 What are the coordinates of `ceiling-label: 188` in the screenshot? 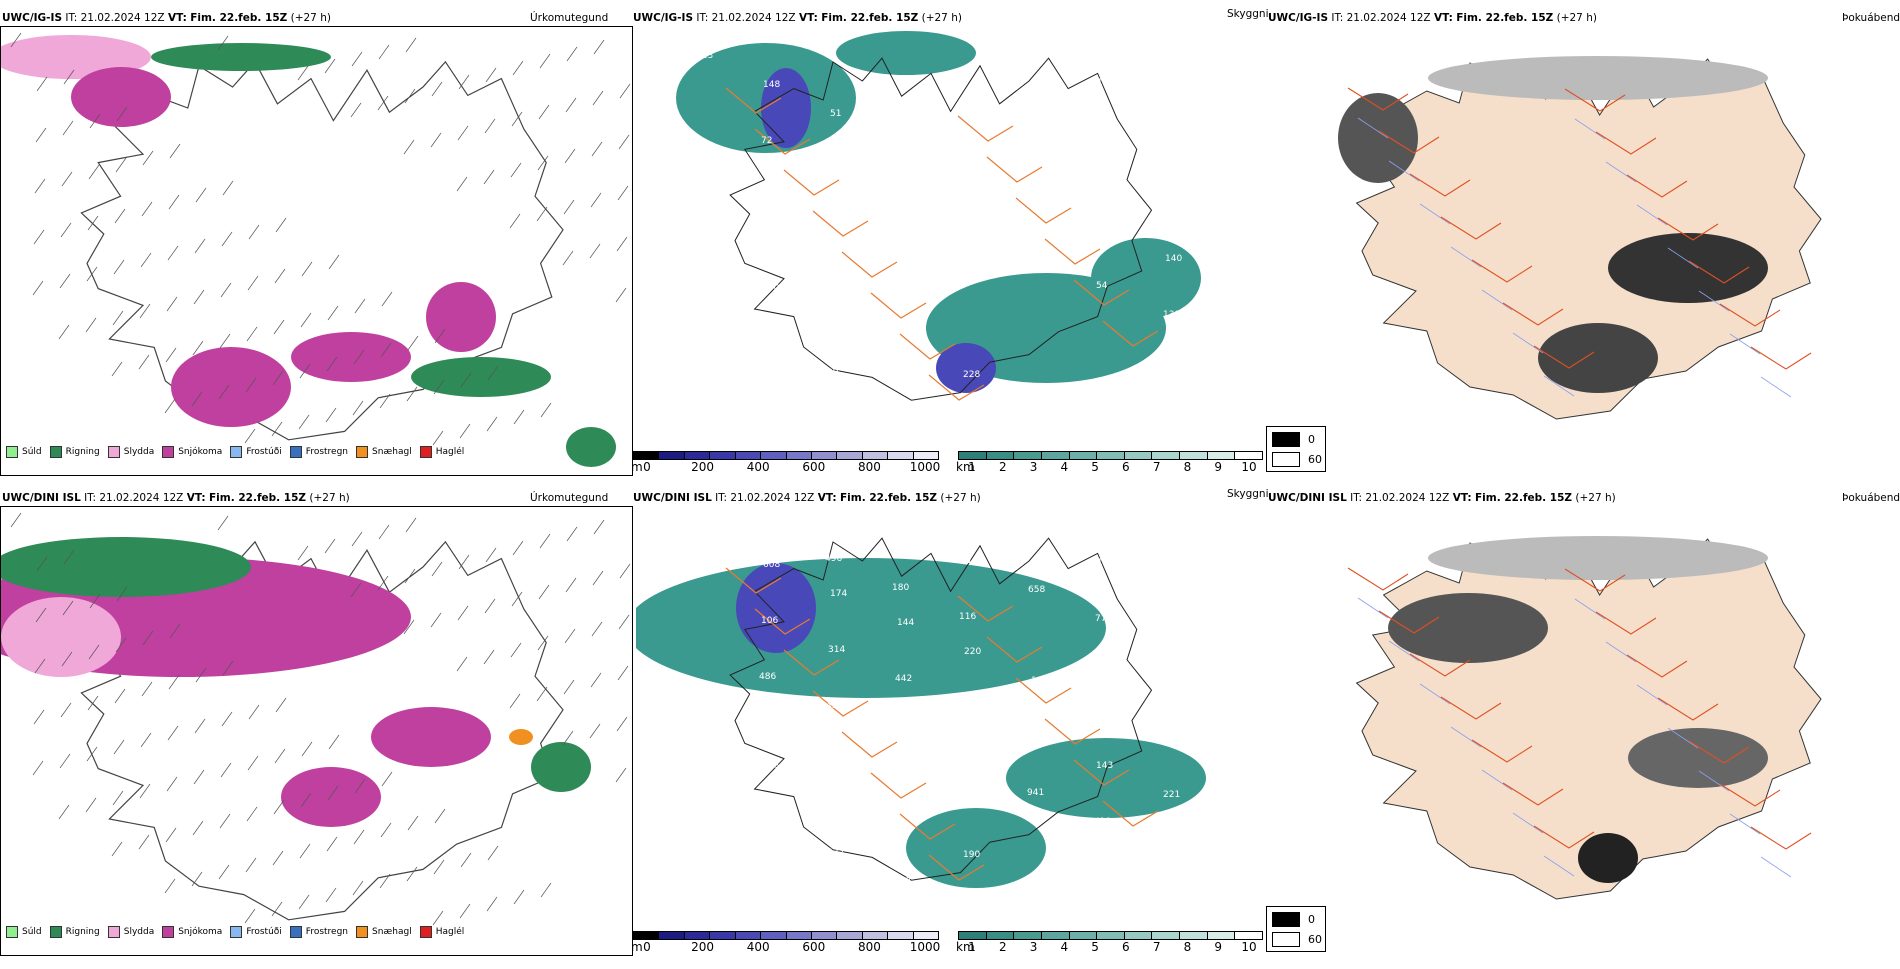 It's located at (1105, 83).